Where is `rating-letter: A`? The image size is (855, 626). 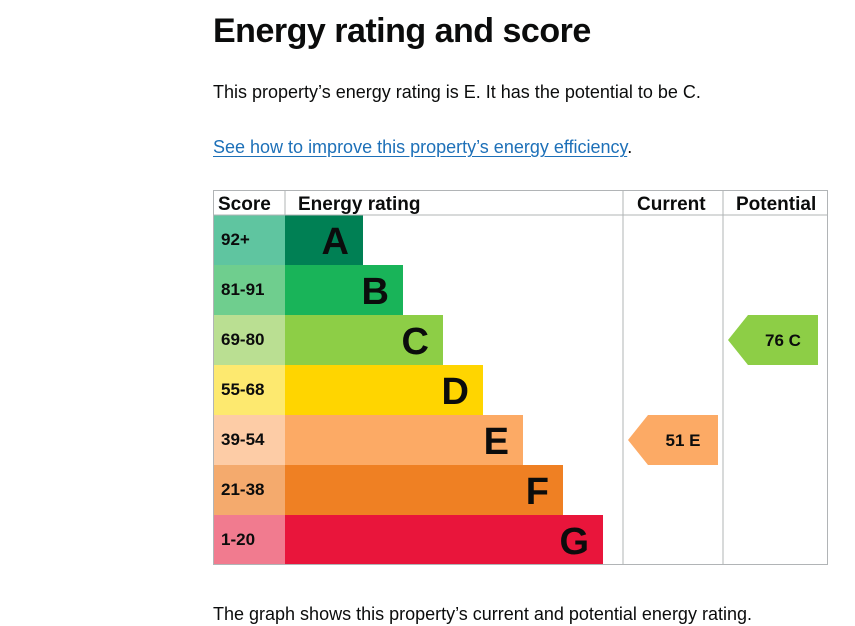 rating-letter: A is located at coordinates (335, 242).